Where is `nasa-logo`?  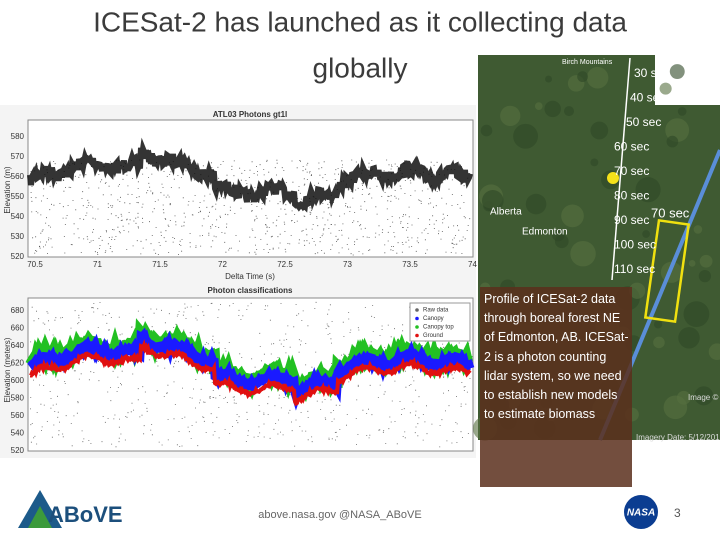
nasa-logo is located at coordinates (641, 512).